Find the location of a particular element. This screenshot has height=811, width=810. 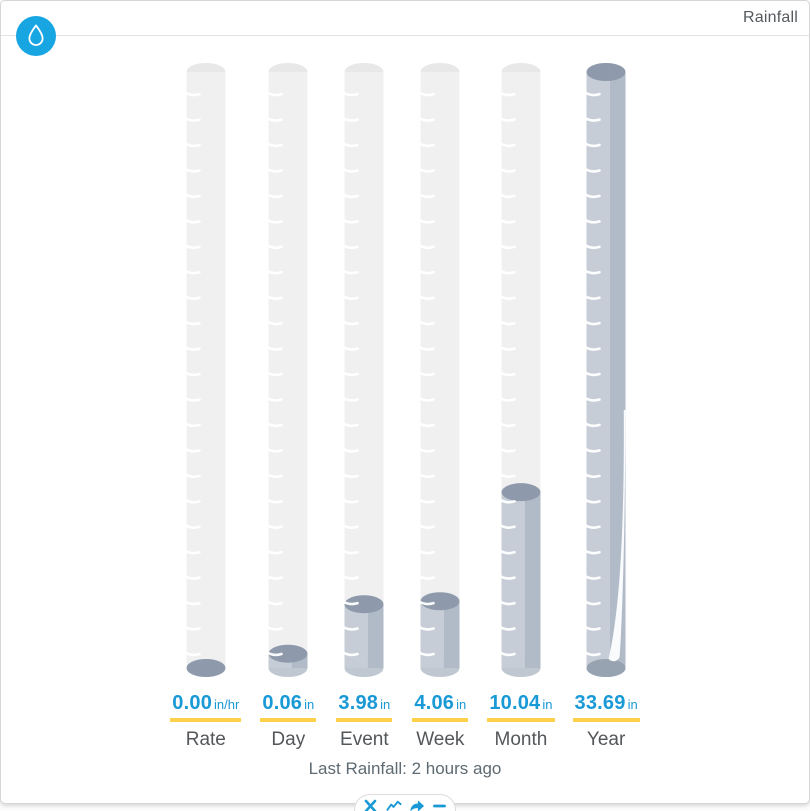

gauge-value-wrap: 10.04 in is located at coordinates (521, 707).